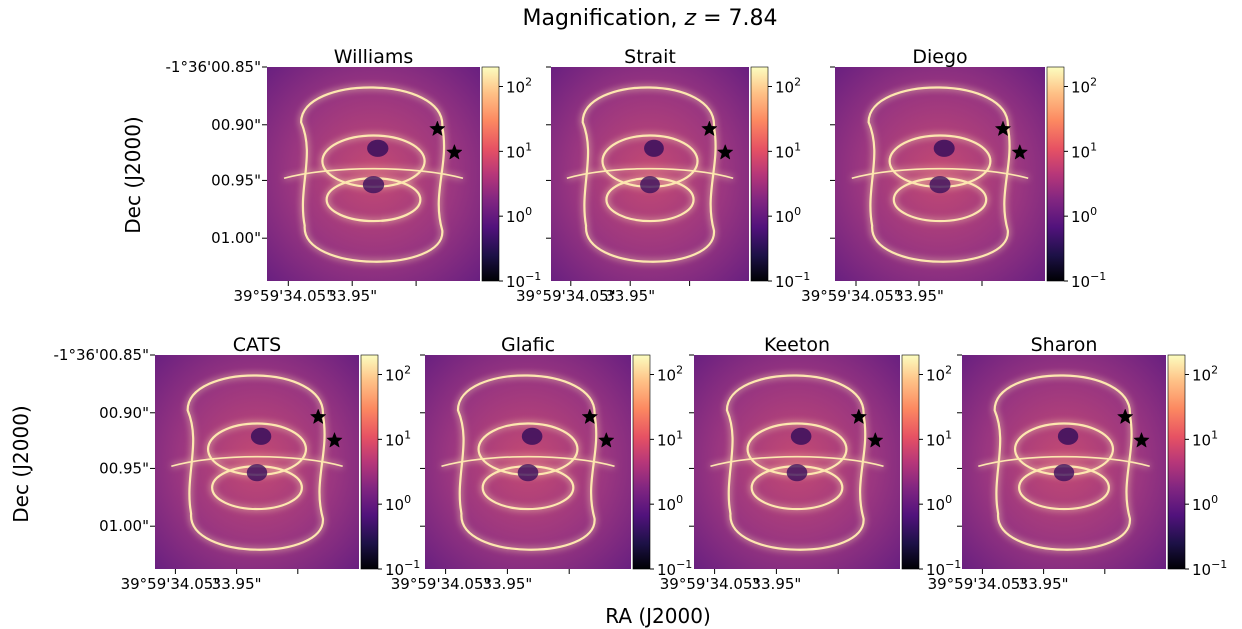 Image resolution: width=1242 pixels, height=629 pixels. I want to click on panel-glafic: 10² 10¹ 10⁰ 10⁻¹ Glafic 39°59'34.05"33.95", so click(542, 463).